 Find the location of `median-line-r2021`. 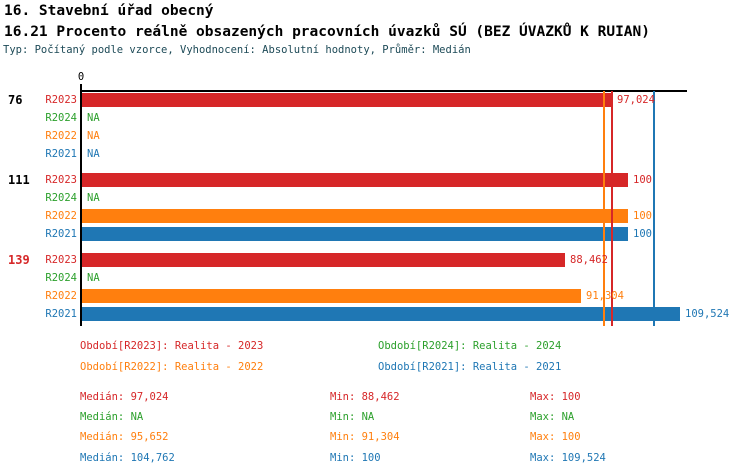

median-line-r2021 is located at coordinates (654, 208).